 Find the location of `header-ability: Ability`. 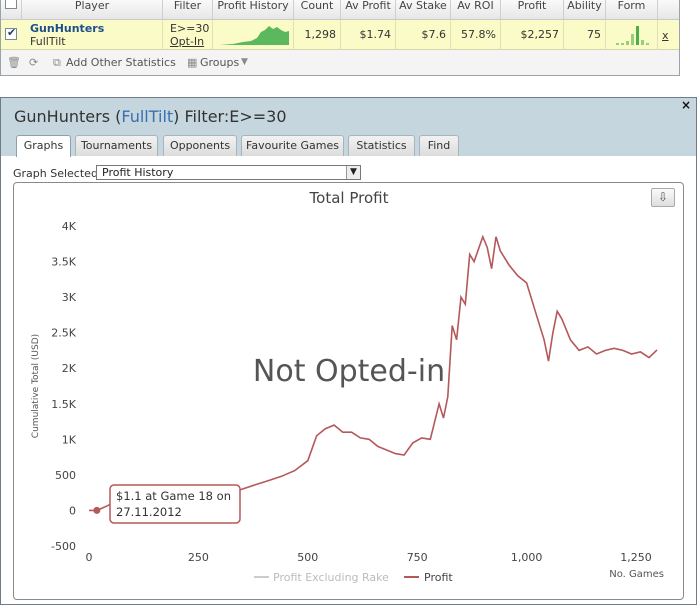

header-ability: Ability is located at coordinates (585, 10).